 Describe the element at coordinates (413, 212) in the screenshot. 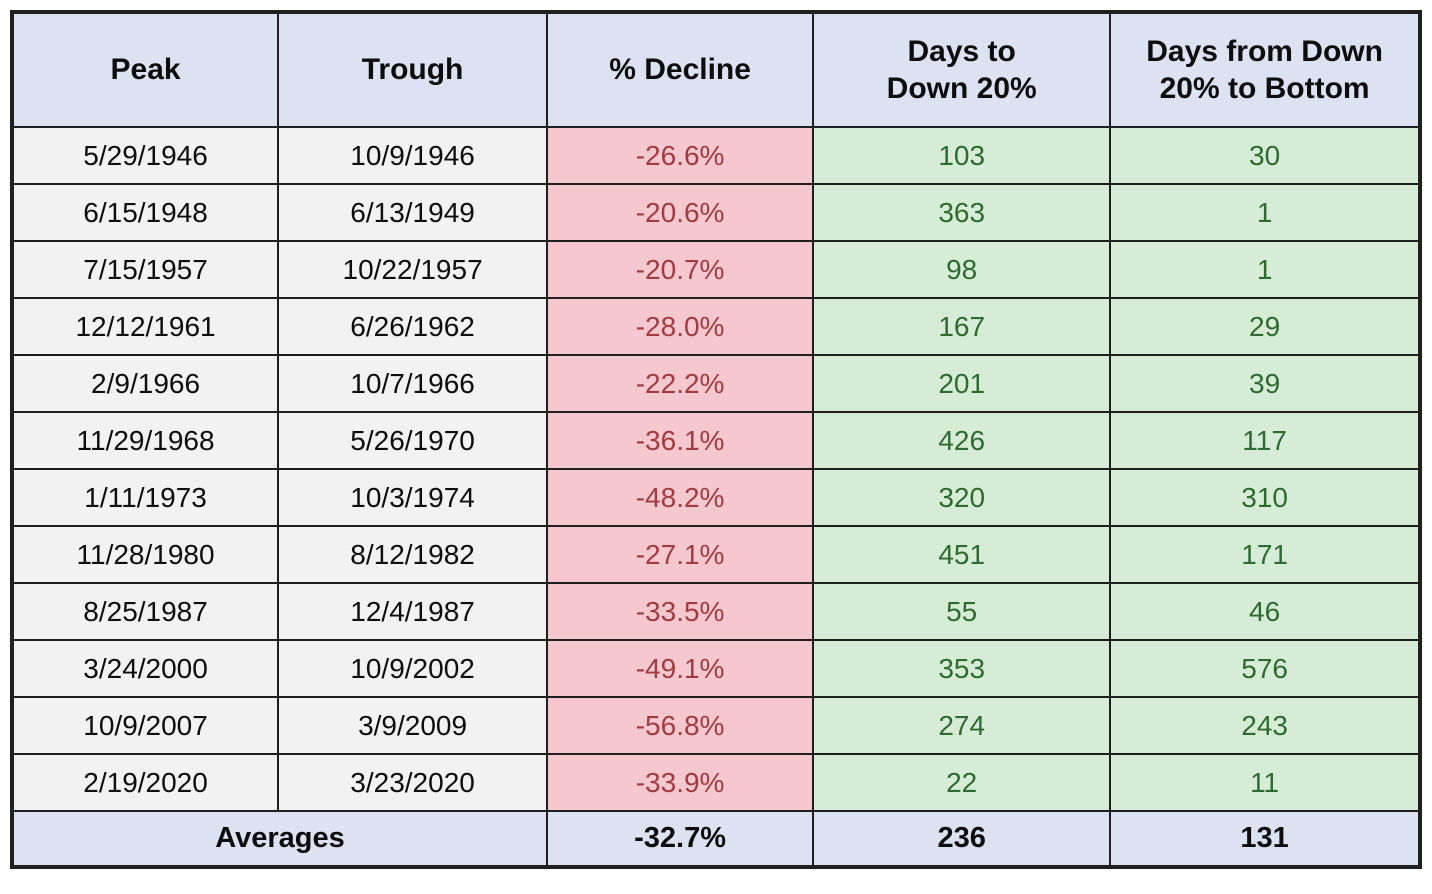

I see `trough-date-cell: 6/13/1949` at that location.